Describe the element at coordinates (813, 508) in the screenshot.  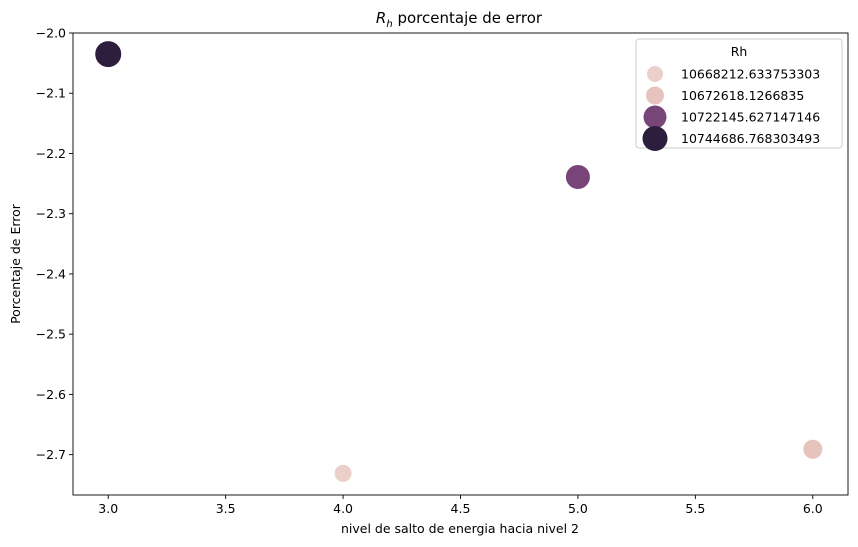
I see `x-tick-label: 6.0` at that location.